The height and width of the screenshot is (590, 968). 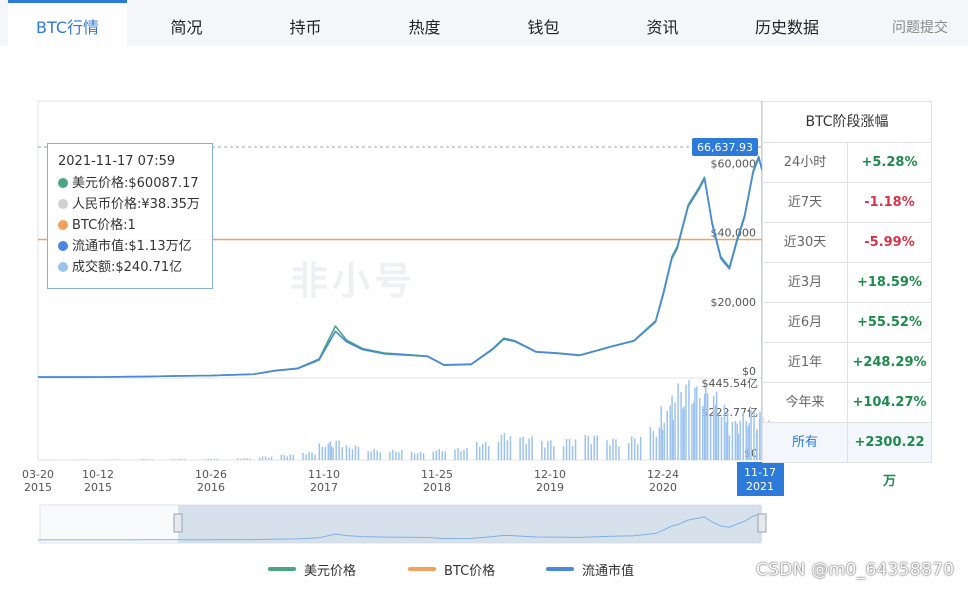 What do you see at coordinates (760, 472) in the screenshot?
I see `x-cursor-label: 11-17` at bounding box center [760, 472].